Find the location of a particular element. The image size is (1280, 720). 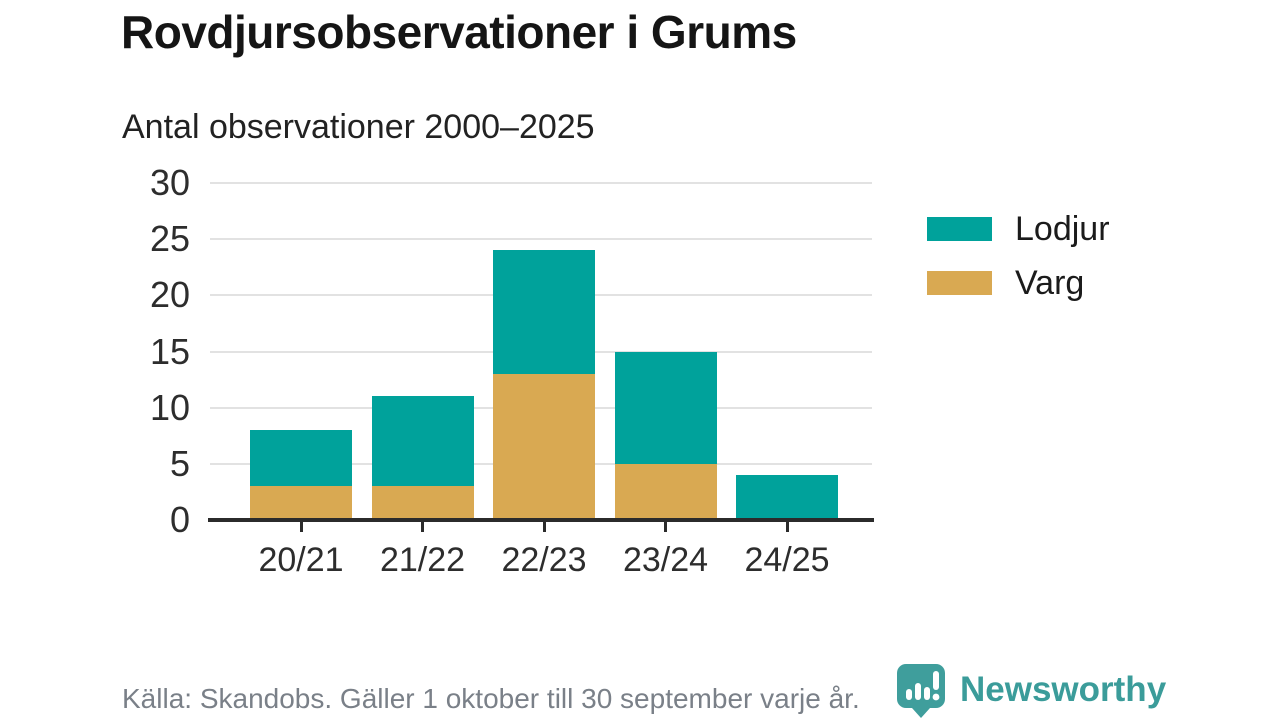

y-axis-label: 20 is located at coordinates (169, 295).